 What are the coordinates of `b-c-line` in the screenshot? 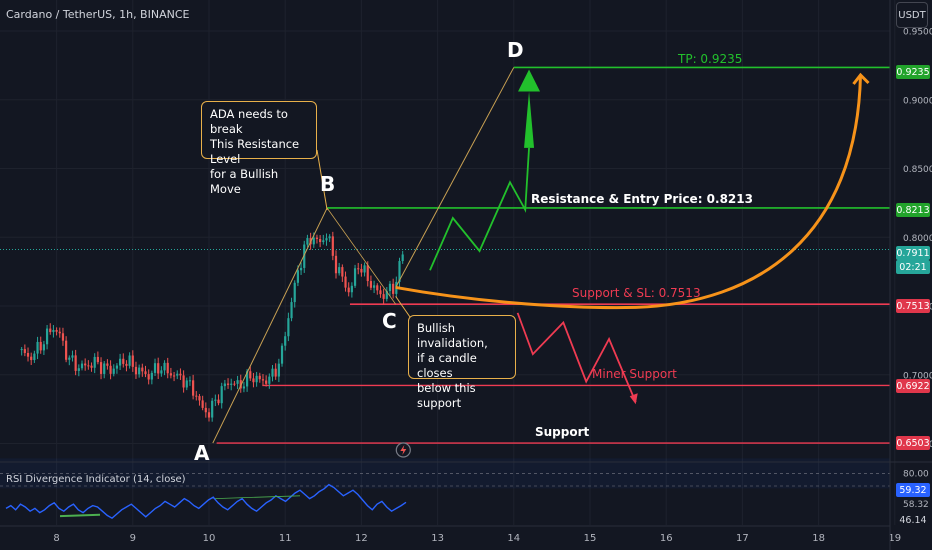 It's located at (361, 256).